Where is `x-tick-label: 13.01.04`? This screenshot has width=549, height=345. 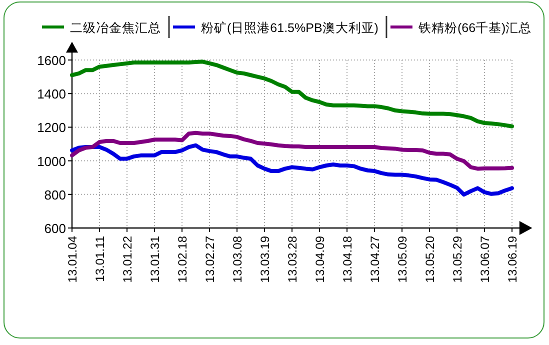 x-tick-label: 13.01.04 is located at coordinates (73, 259).